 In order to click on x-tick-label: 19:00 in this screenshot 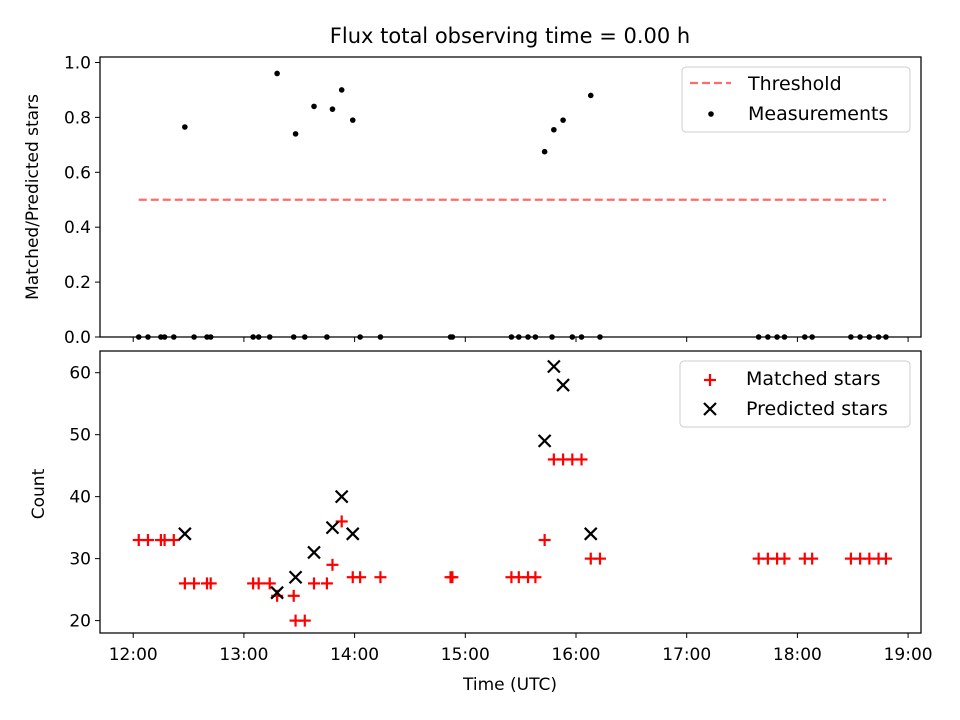, I will do `click(908, 655)`.